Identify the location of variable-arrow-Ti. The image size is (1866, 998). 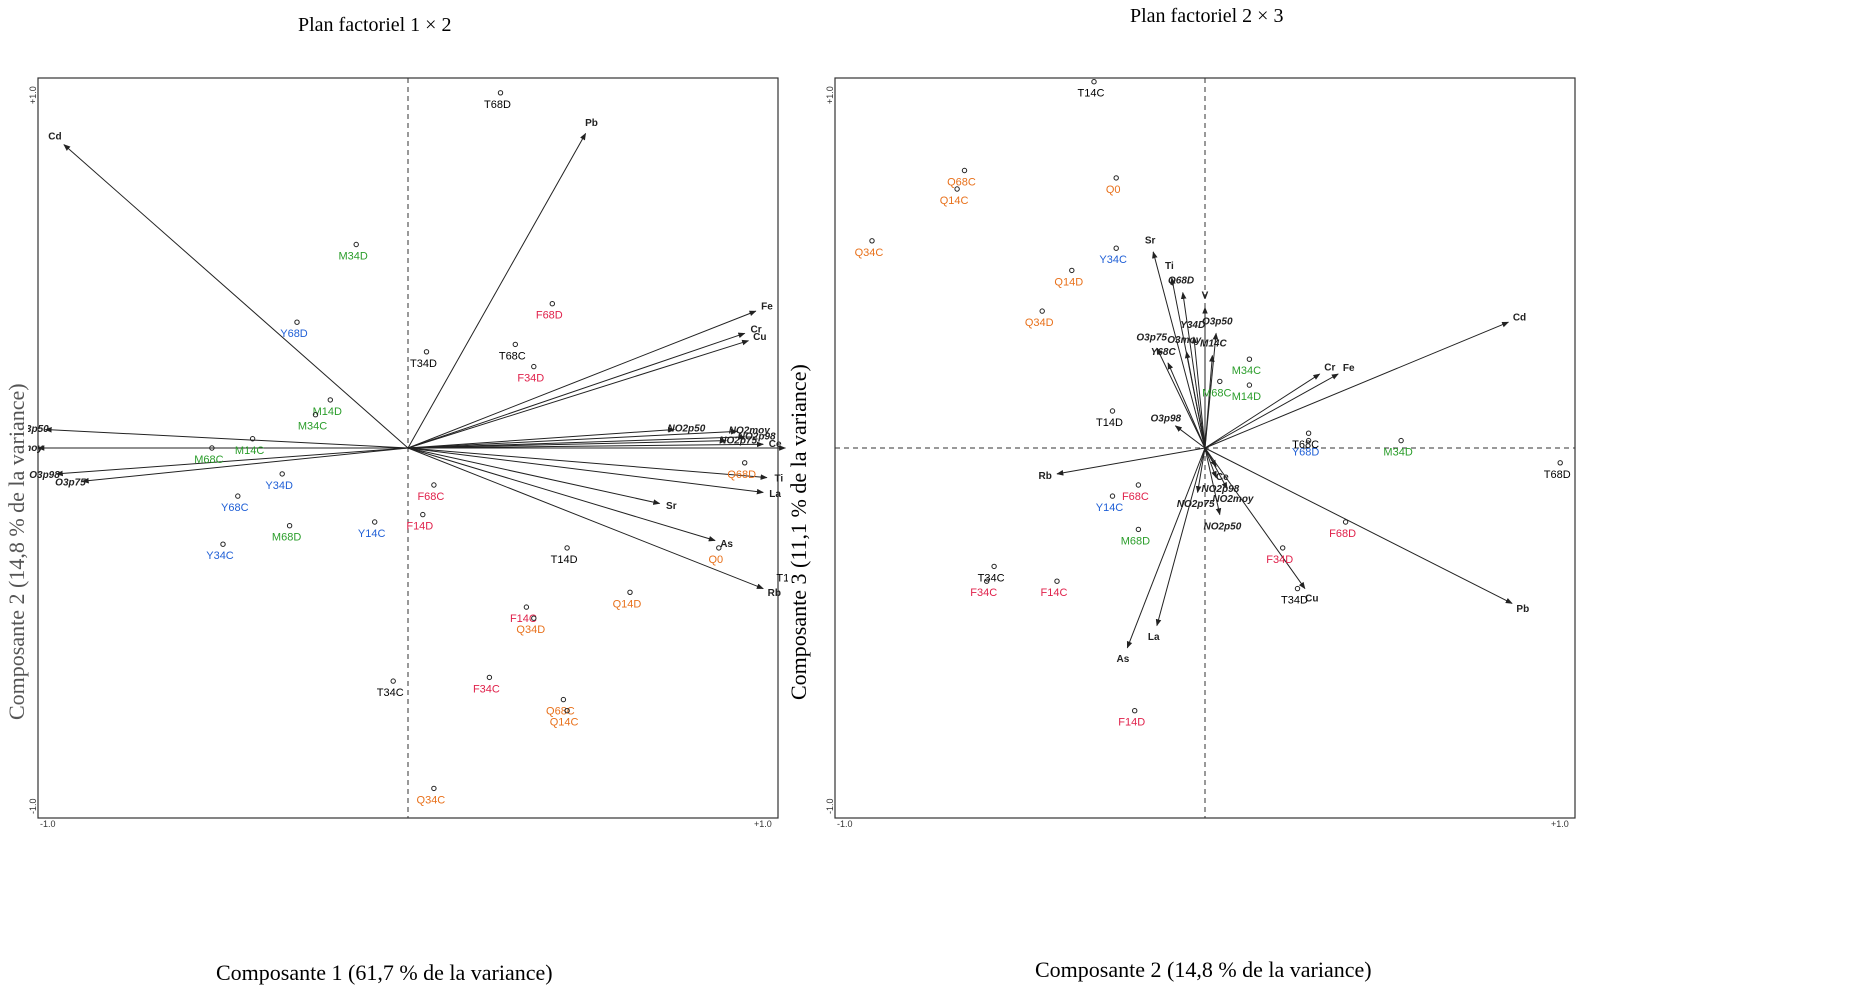
(587, 463).